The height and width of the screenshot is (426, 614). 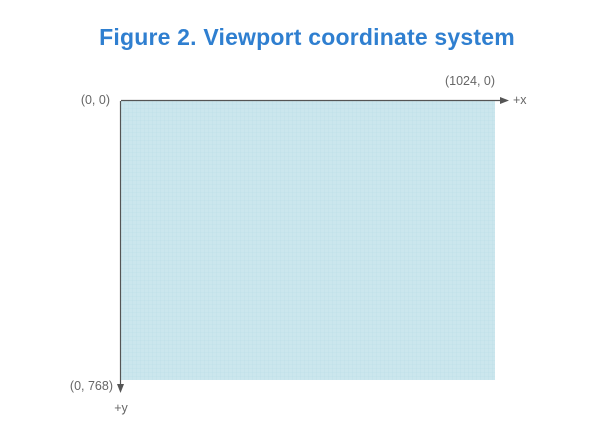 I want to click on x-axis-label: +x, so click(x=520, y=100).